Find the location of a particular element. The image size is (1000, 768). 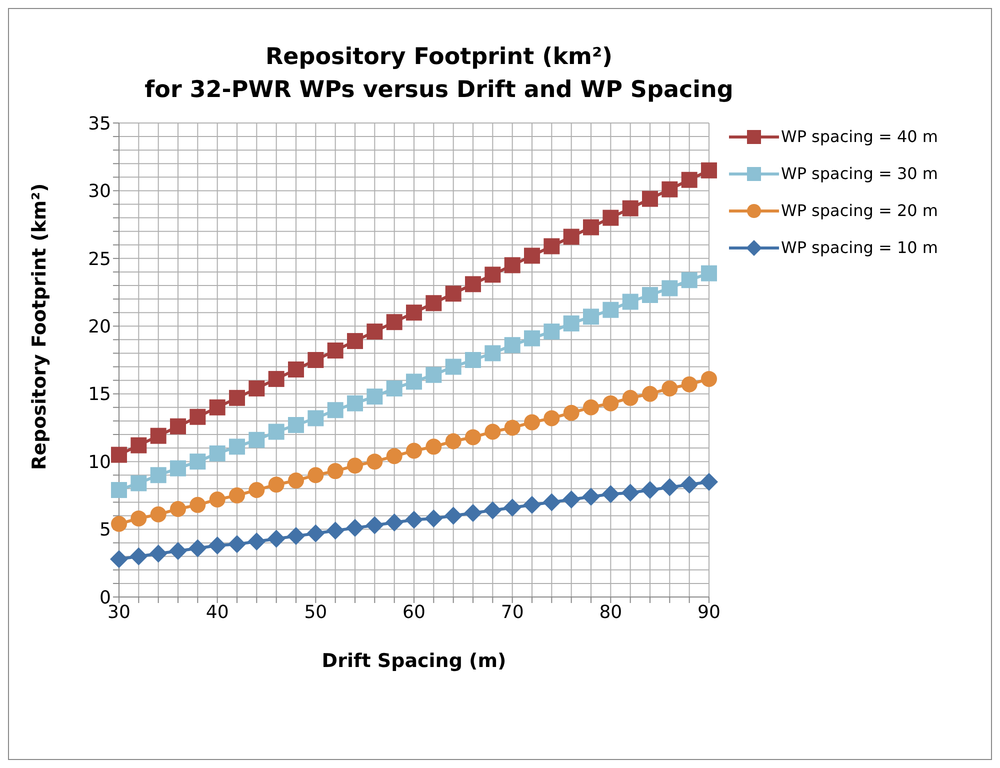

x-tick-label: 70 is located at coordinates (512, 612).